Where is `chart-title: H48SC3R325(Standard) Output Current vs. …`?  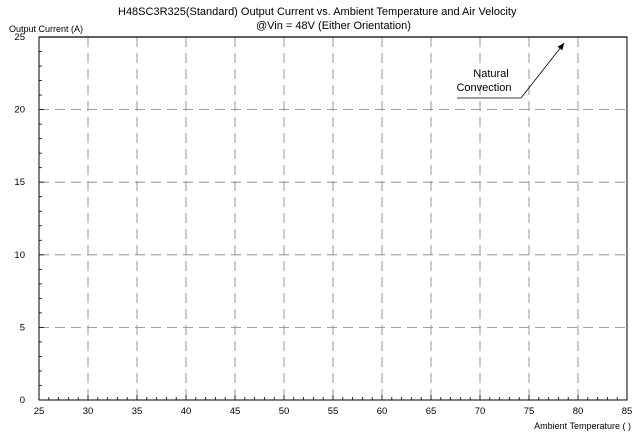
chart-title: H48SC3R325(Standard) Output Current vs. … is located at coordinates (317, 12).